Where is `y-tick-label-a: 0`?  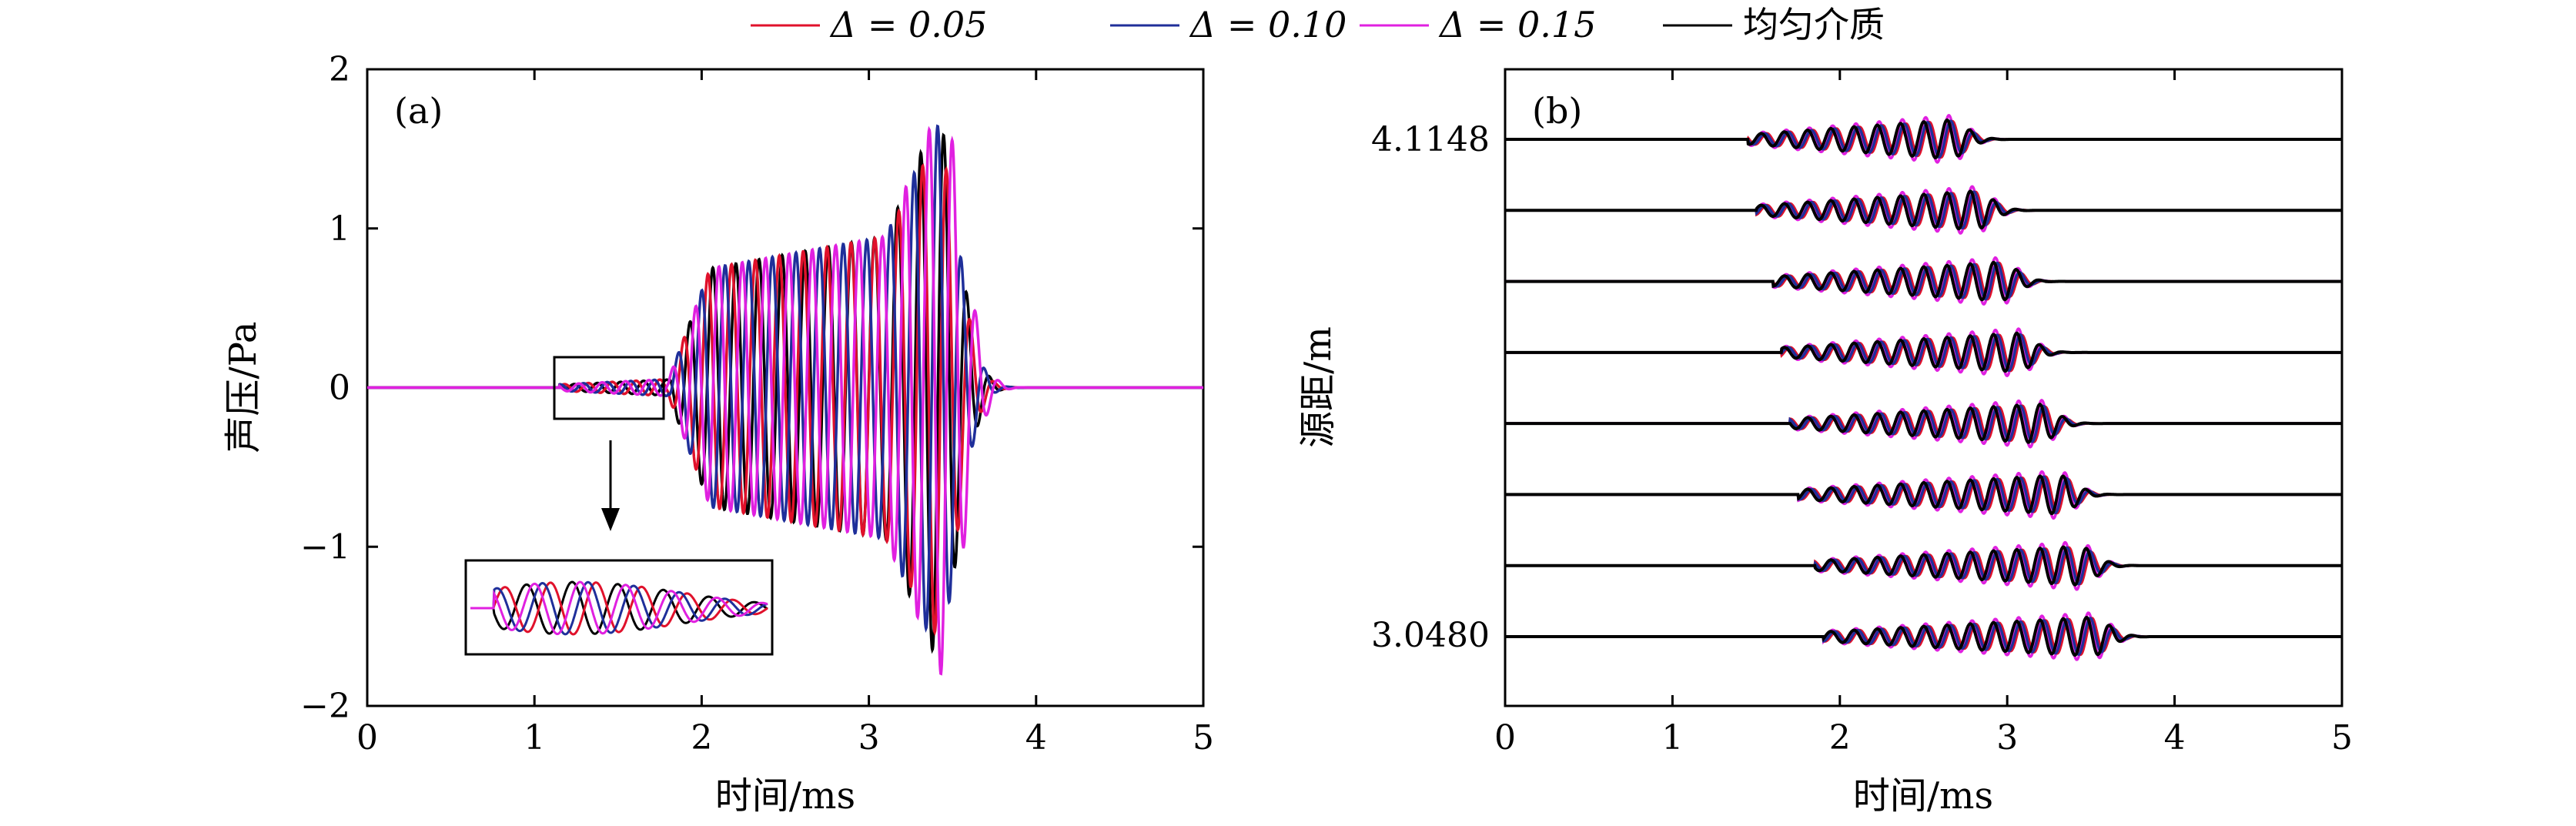
y-tick-label-a: 0 is located at coordinates (340, 388).